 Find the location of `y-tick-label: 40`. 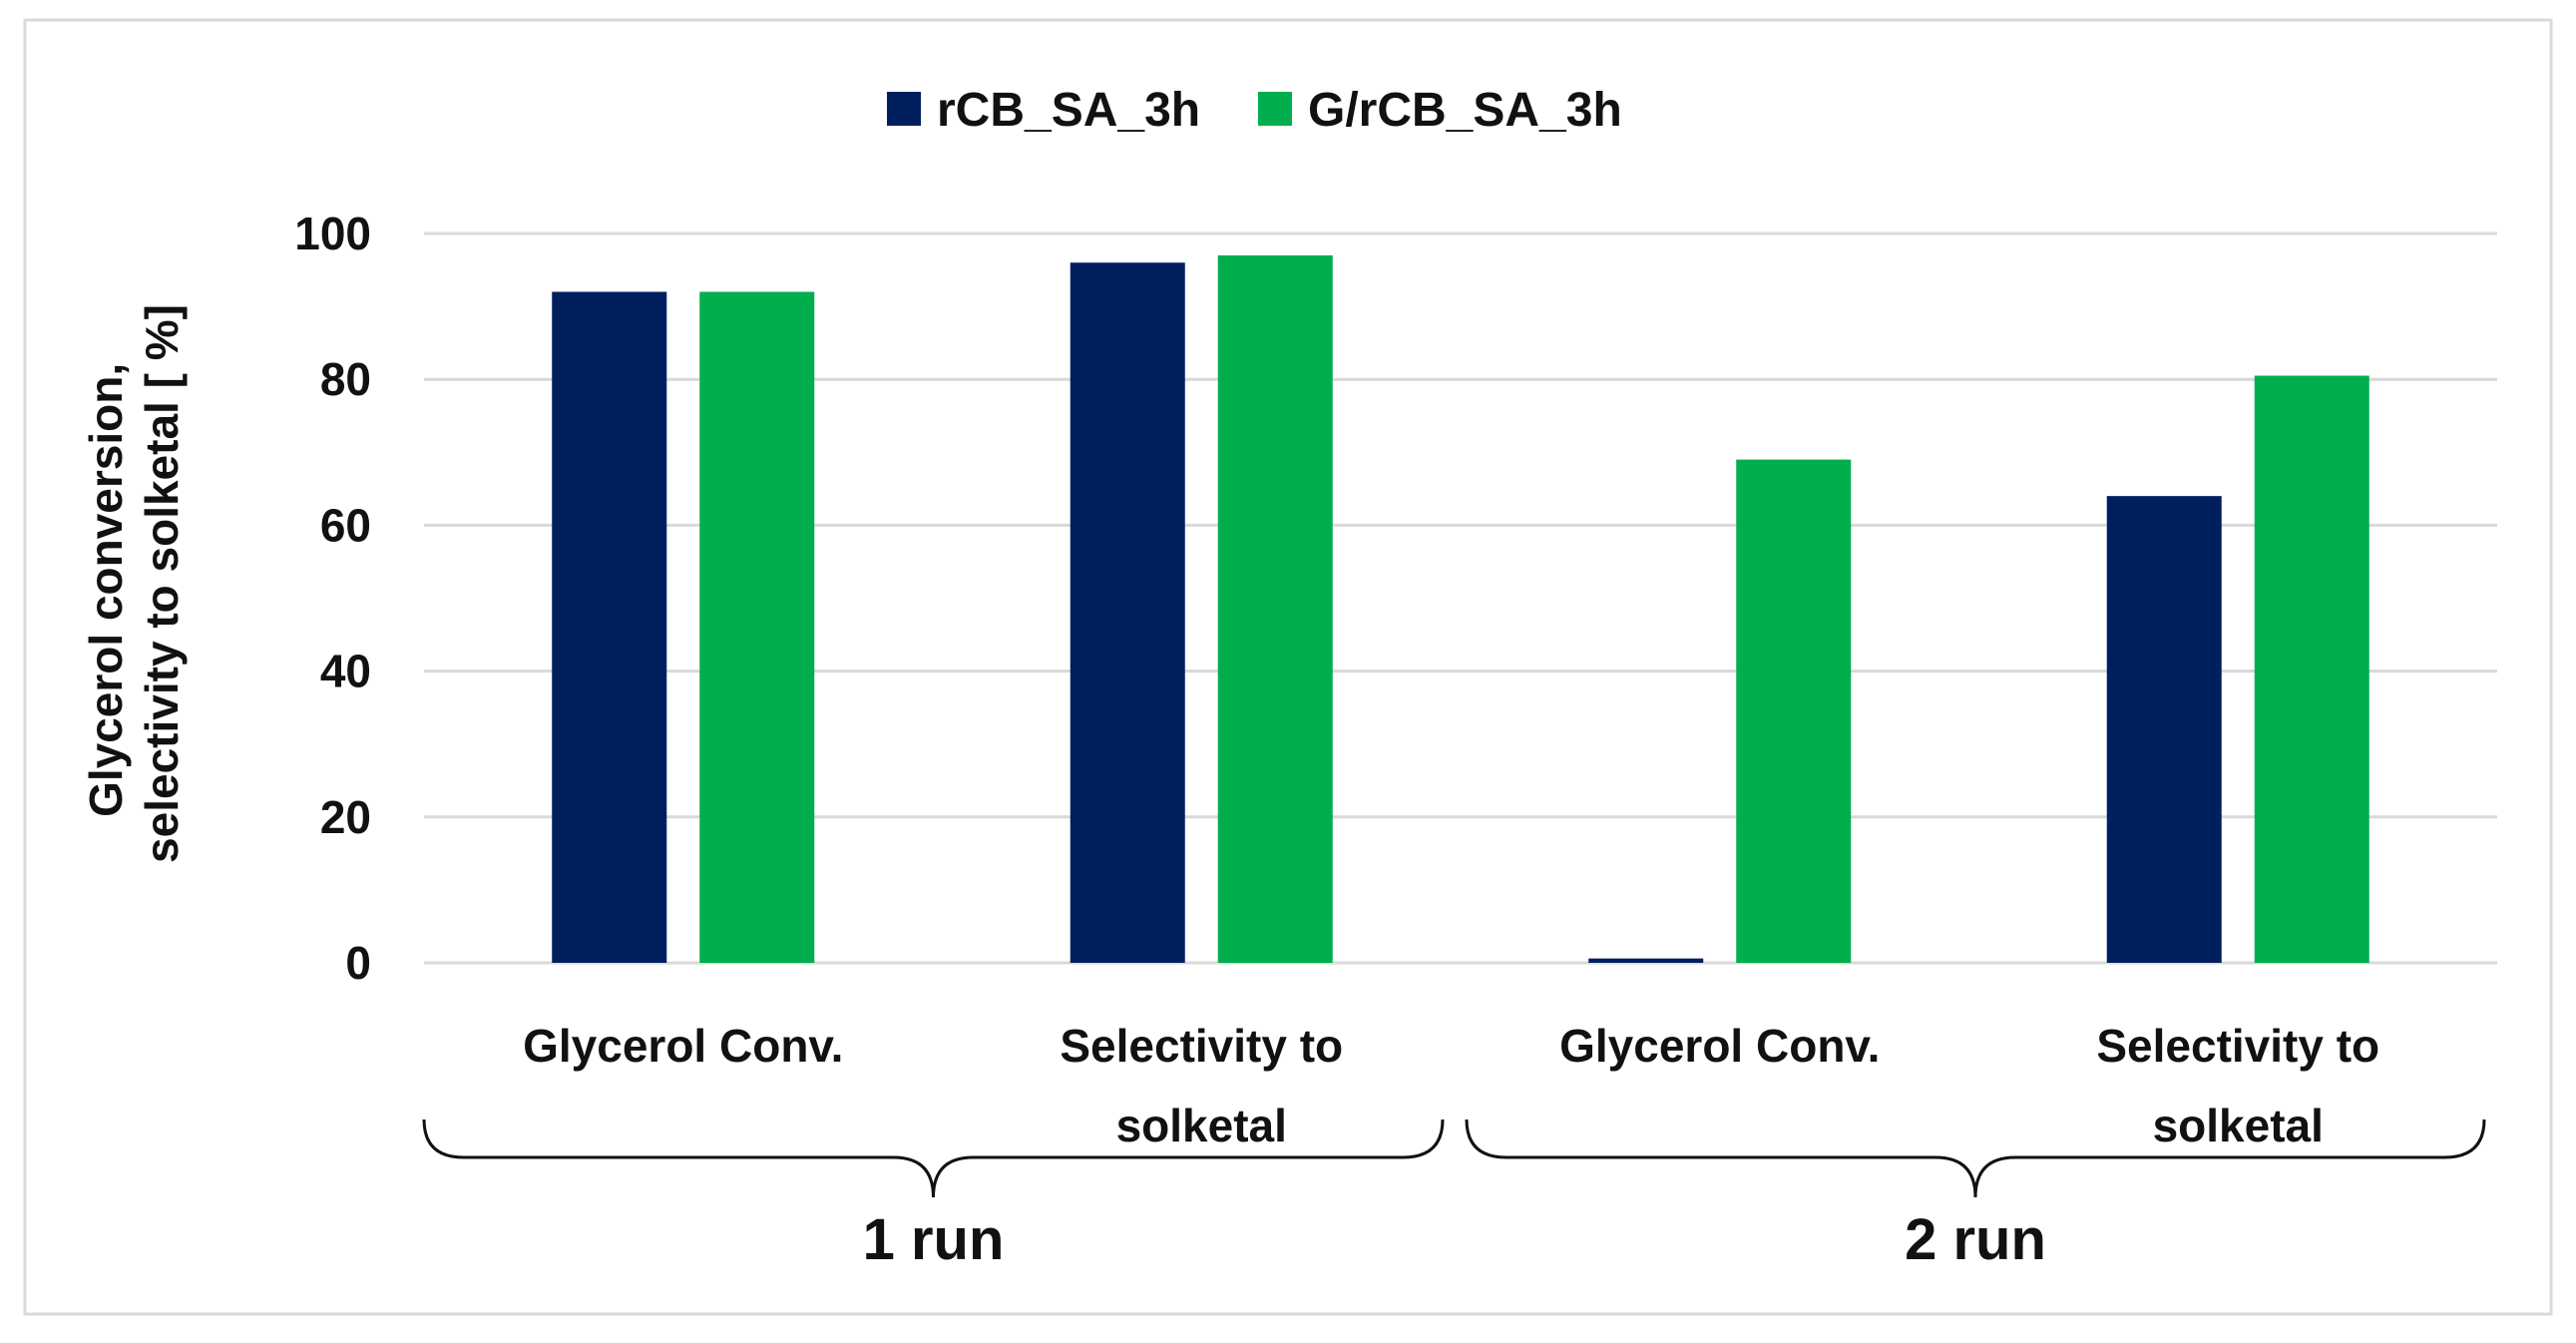

y-tick-label: 40 is located at coordinates (345, 671).